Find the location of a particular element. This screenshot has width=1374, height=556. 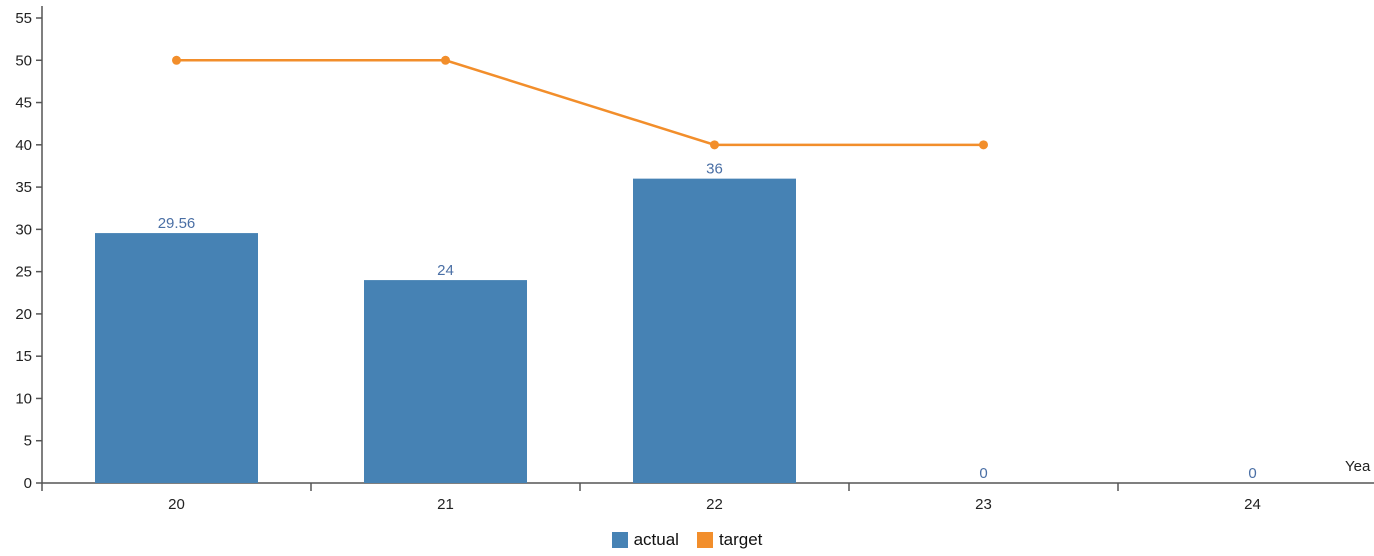

bar-value-label: 24 is located at coordinates (445, 270).